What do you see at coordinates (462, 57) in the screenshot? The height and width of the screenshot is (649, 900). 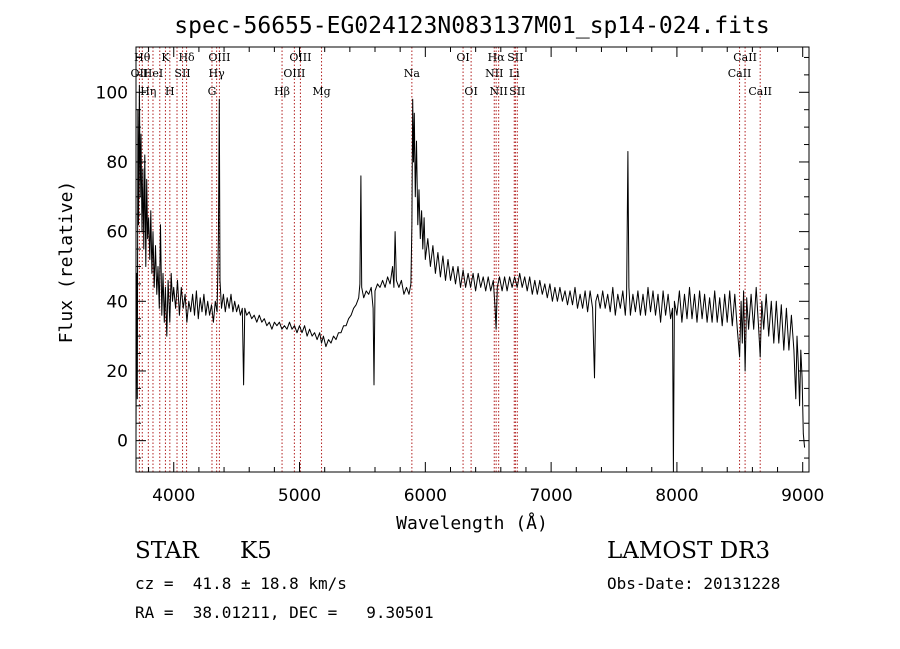 I see `marker-label-18: OI` at bounding box center [462, 57].